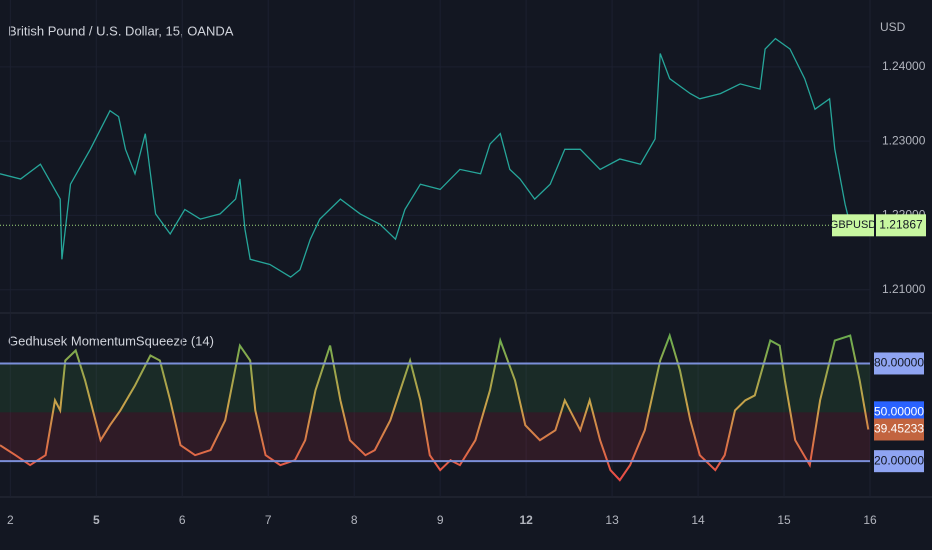 This screenshot has width=932, height=550. What do you see at coordinates (904, 289) in the screenshot?
I see `y-tick-label: 1.21000` at bounding box center [904, 289].